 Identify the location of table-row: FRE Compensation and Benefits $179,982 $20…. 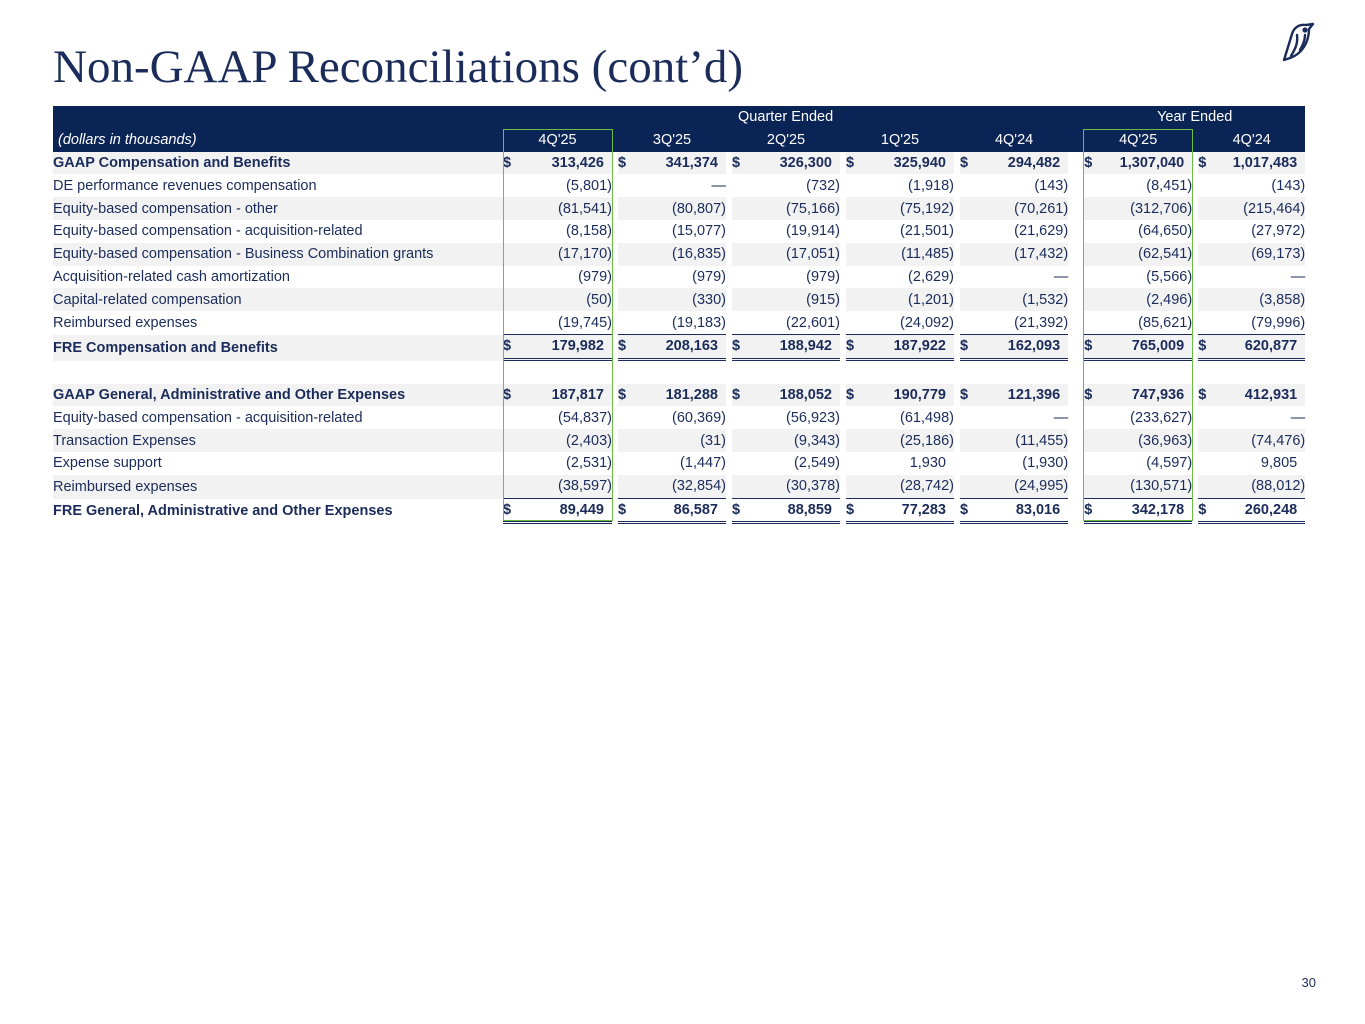
(679, 347).